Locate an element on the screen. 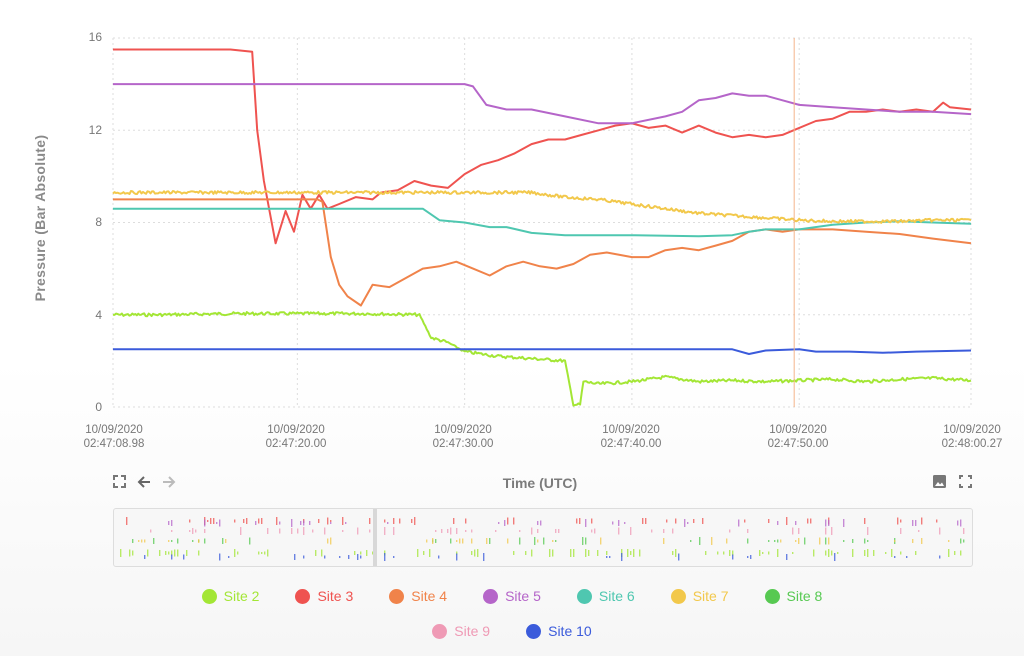  legend-label: Site 6 is located at coordinates (616, 596).